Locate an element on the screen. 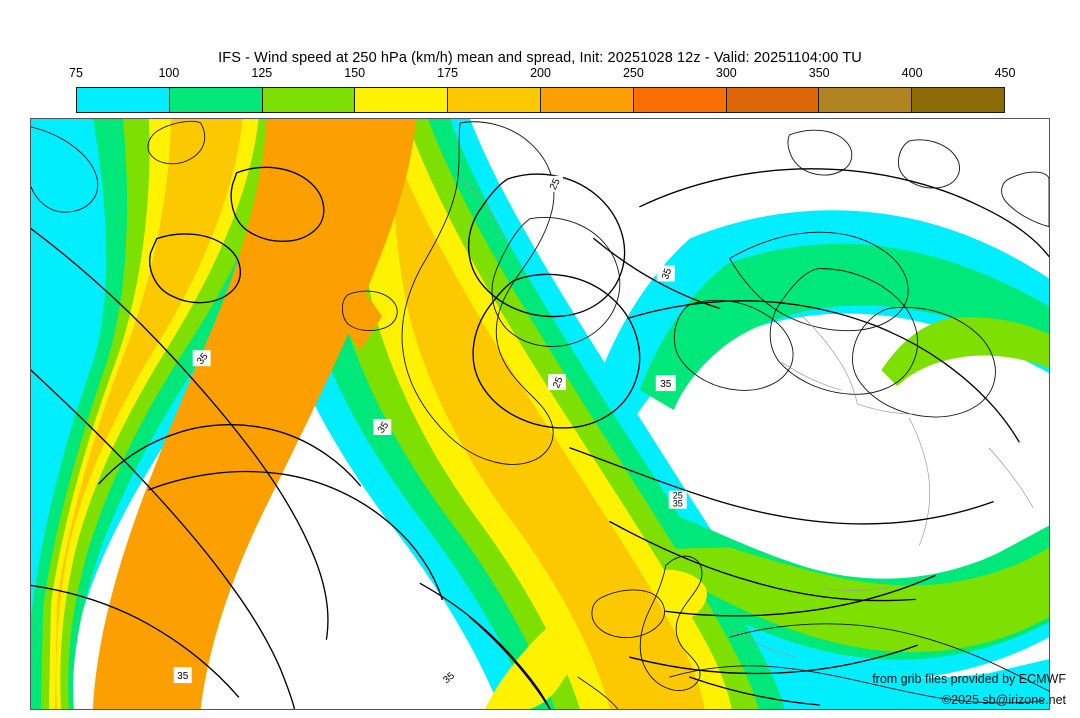  band-75-100-europe is located at coordinates (919, 684).